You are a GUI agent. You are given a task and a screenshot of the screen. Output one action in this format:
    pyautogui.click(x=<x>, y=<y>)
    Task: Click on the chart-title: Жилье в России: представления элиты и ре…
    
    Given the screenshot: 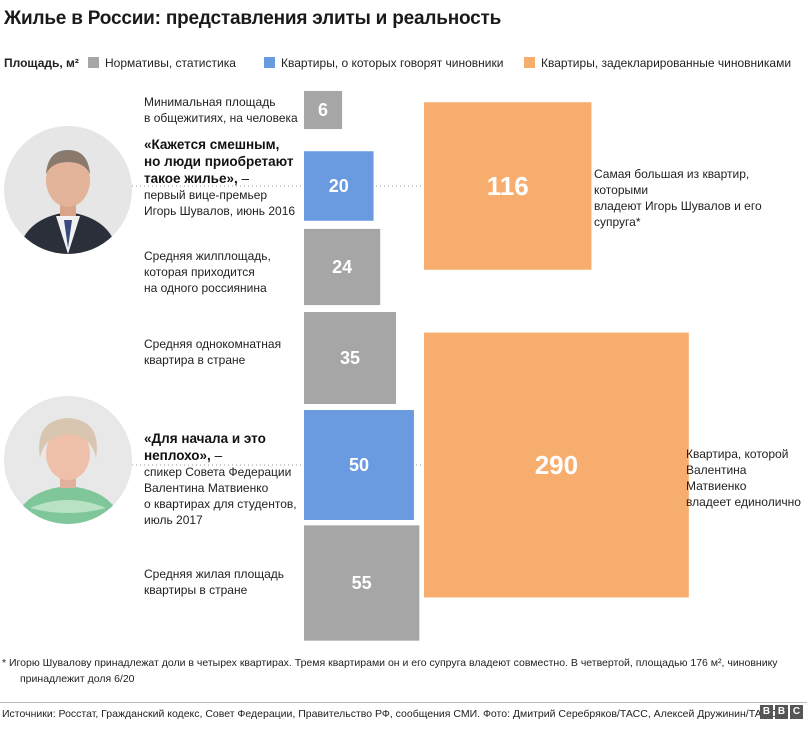 What is the action you would take?
    pyautogui.click(x=253, y=18)
    